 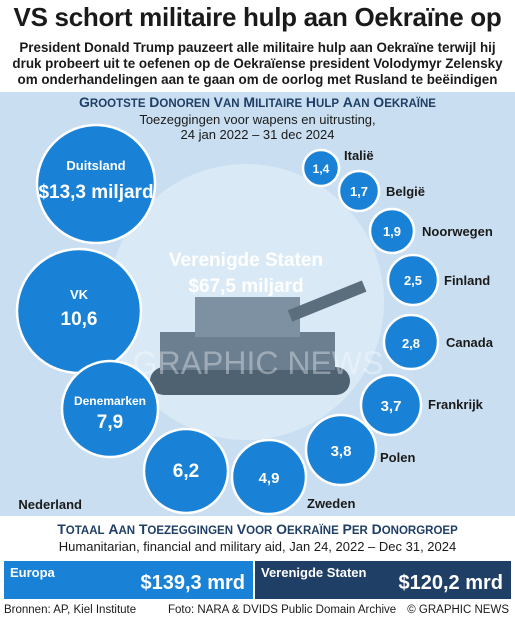 I want to click on bubble-value-verenigde-staten: $67,5 miljard, so click(x=245, y=286).